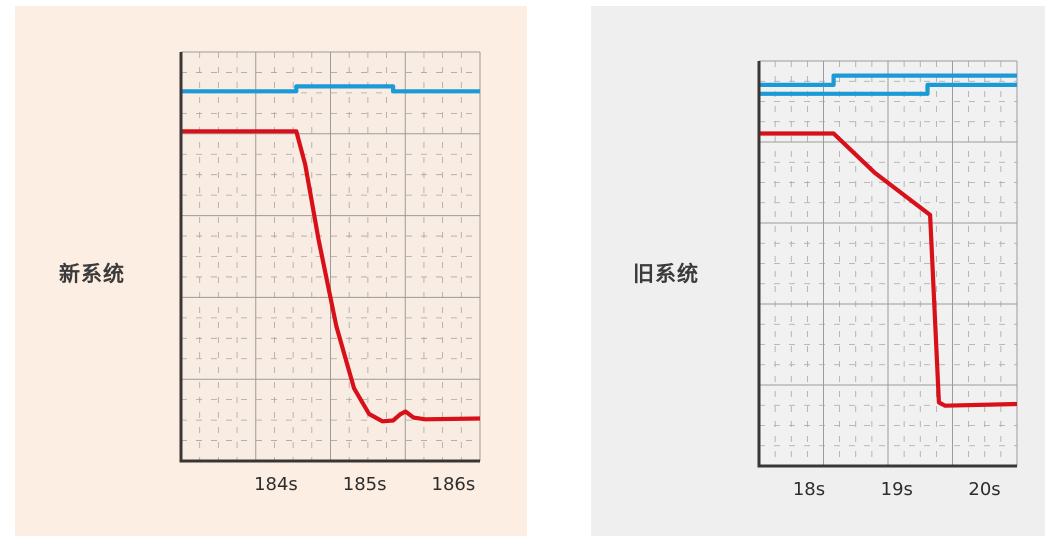  Describe the element at coordinates (809, 489) in the screenshot. I see `x-tick-label: 18s` at that location.